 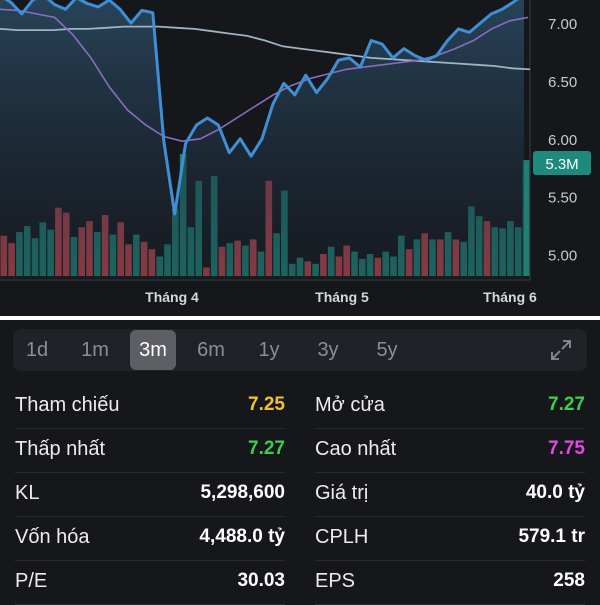 I want to click on tab-5y: 5y, so click(x=387, y=350).